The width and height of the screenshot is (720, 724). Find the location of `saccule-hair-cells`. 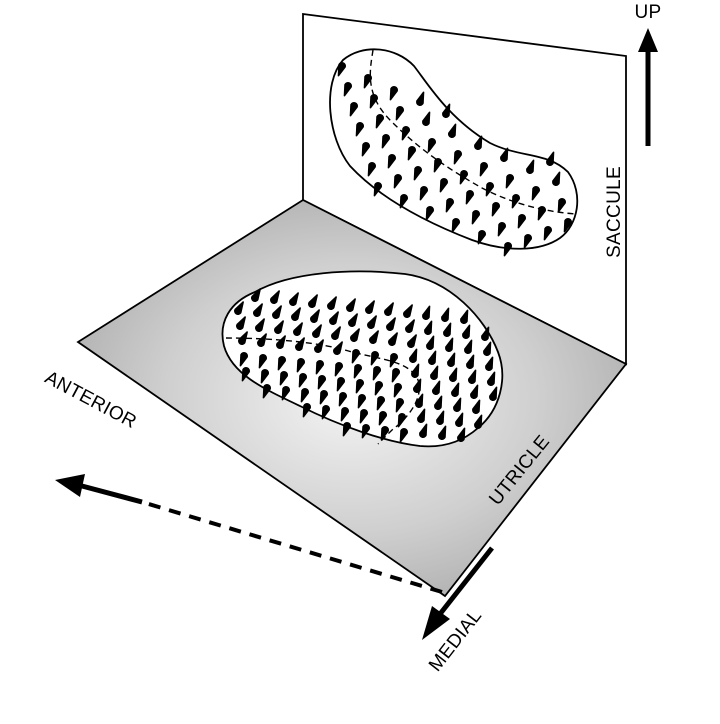

saccule-hair-cells is located at coordinates (454, 159).